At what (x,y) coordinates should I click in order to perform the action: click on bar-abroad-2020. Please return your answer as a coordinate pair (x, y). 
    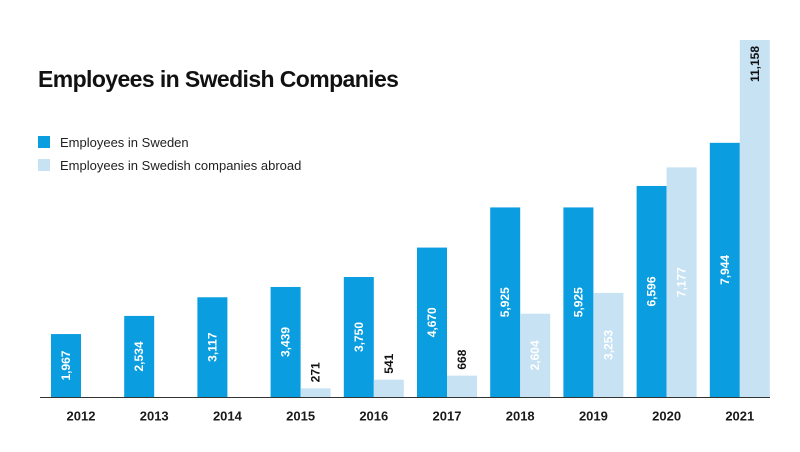
    Looking at the image, I should click on (681, 282).